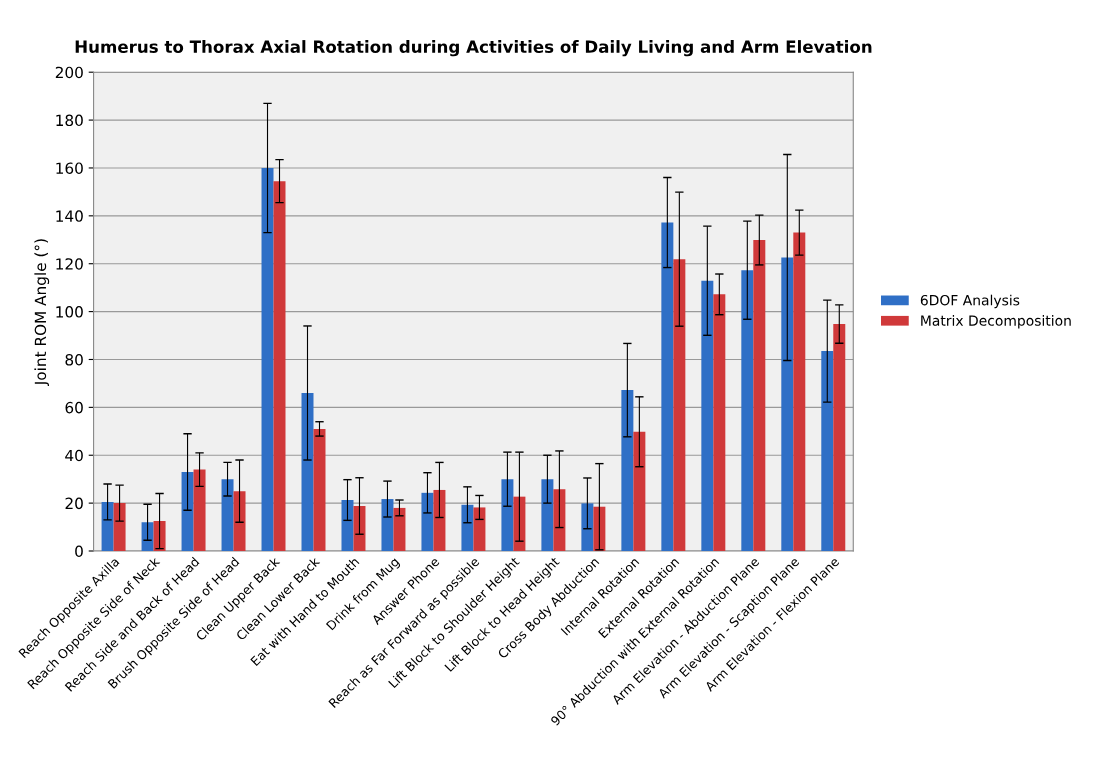  I want to click on y-tick-label: 20, so click(74, 503).